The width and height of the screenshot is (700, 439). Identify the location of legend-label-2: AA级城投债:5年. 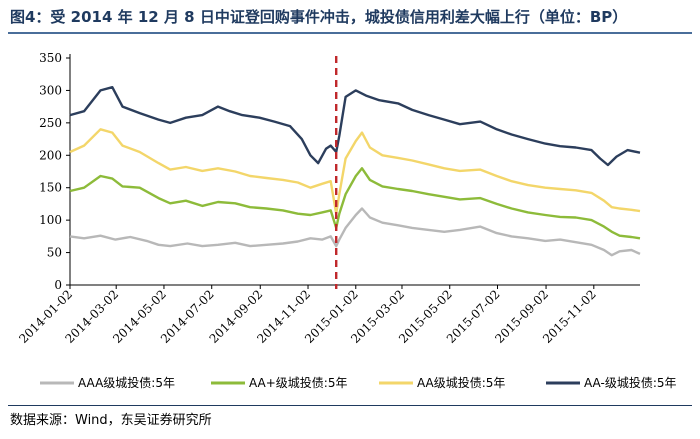
(461, 382).